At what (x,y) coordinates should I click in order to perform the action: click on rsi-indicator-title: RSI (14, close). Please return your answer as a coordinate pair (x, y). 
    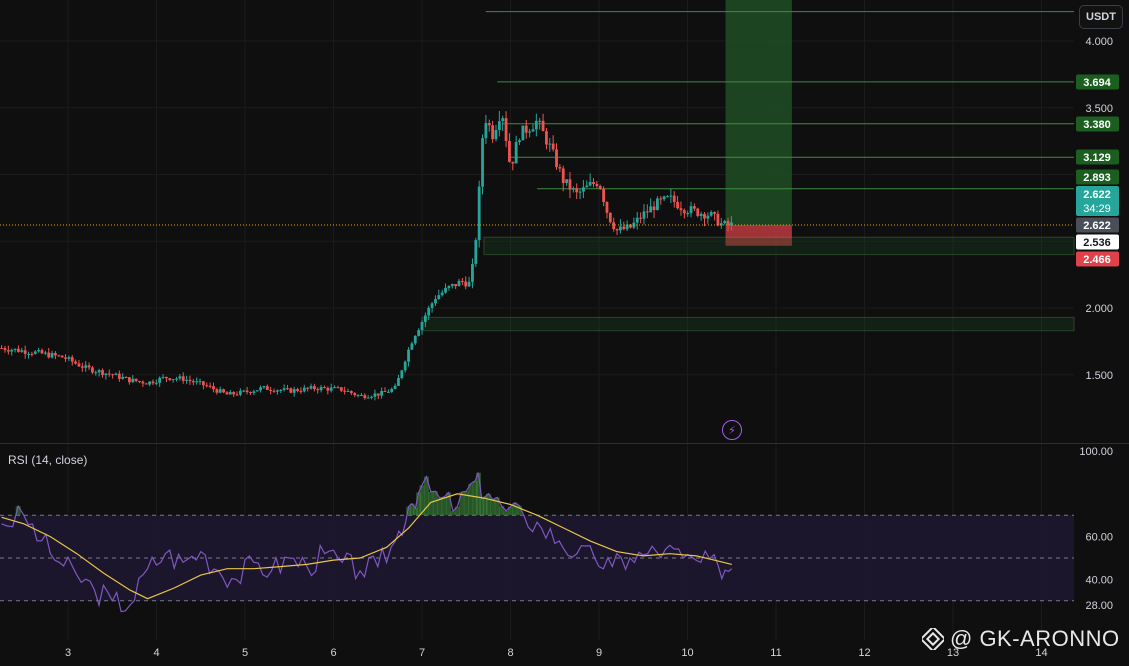
    Looking at the image, I should click on (48, 460).